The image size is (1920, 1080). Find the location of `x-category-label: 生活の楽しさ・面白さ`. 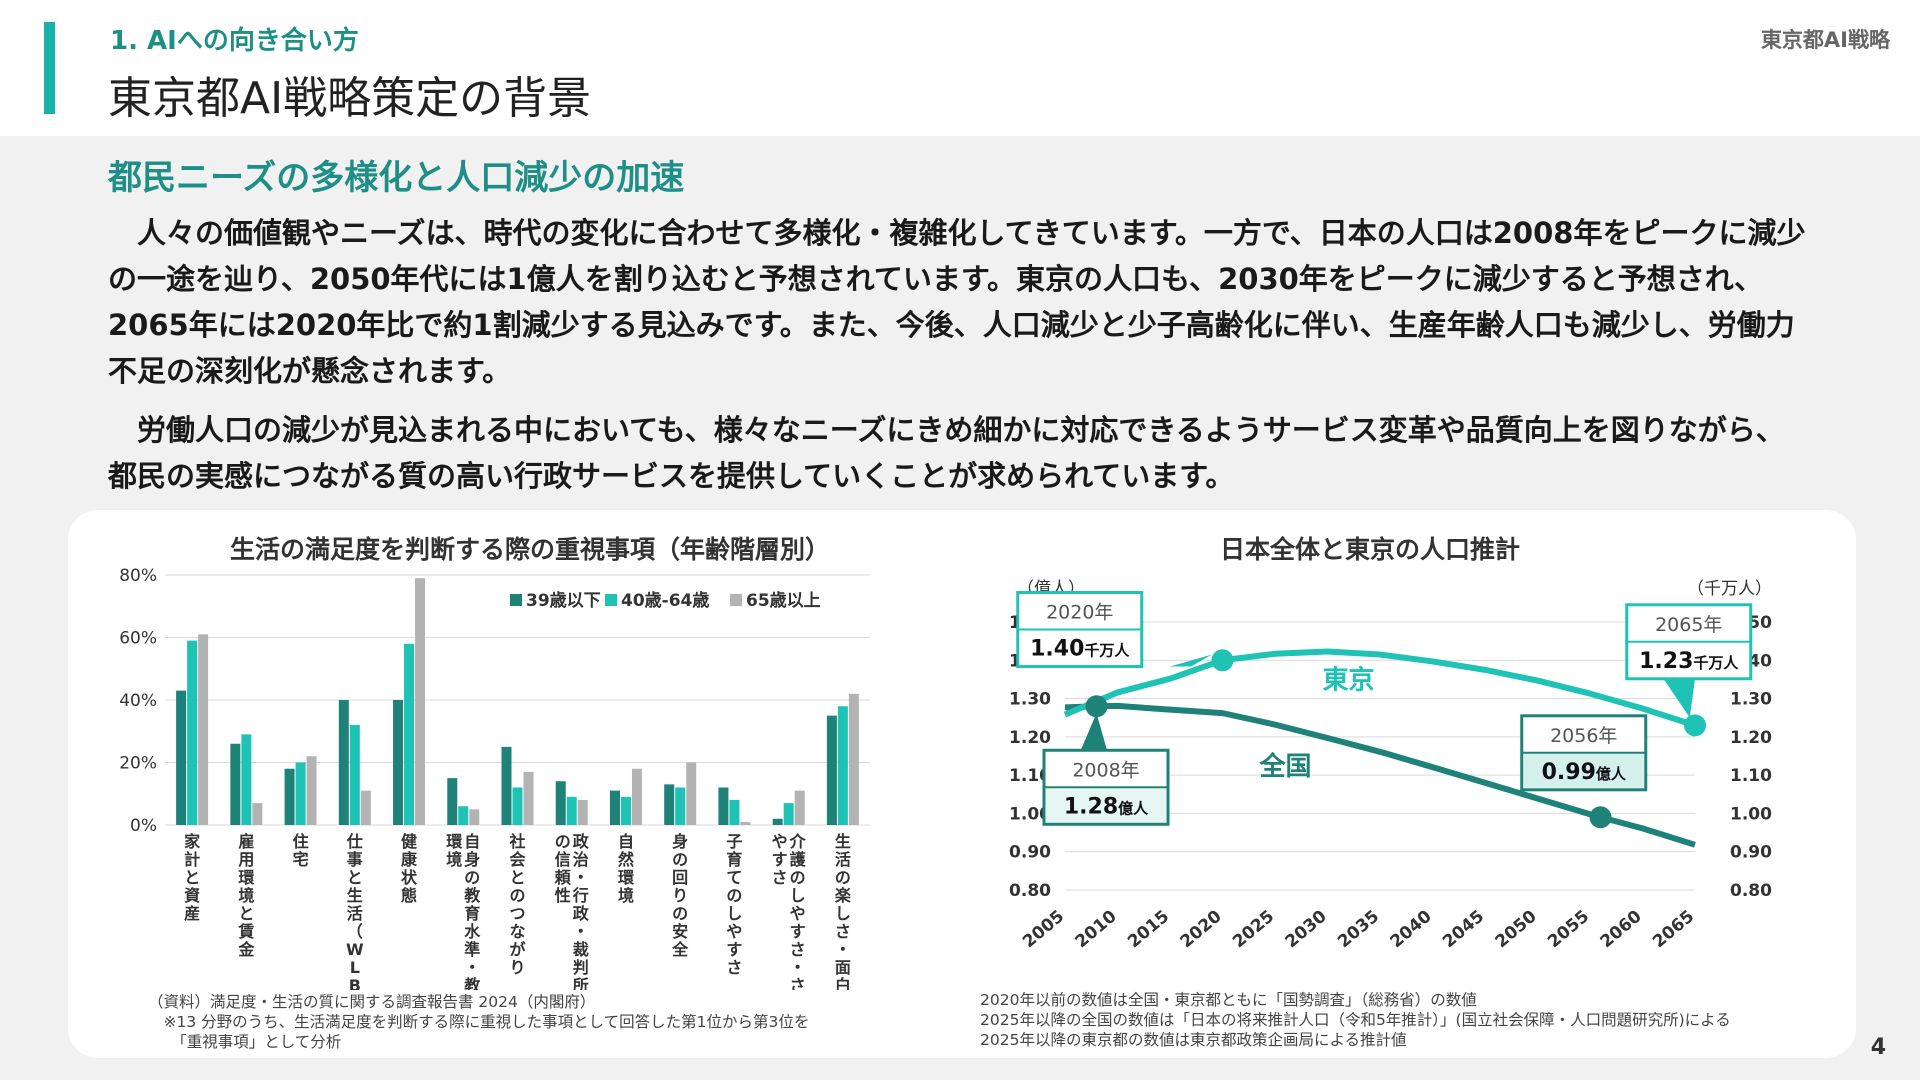

x-category-label: 生活の楽しさ・面白さ is located at coordinates (843, 911).